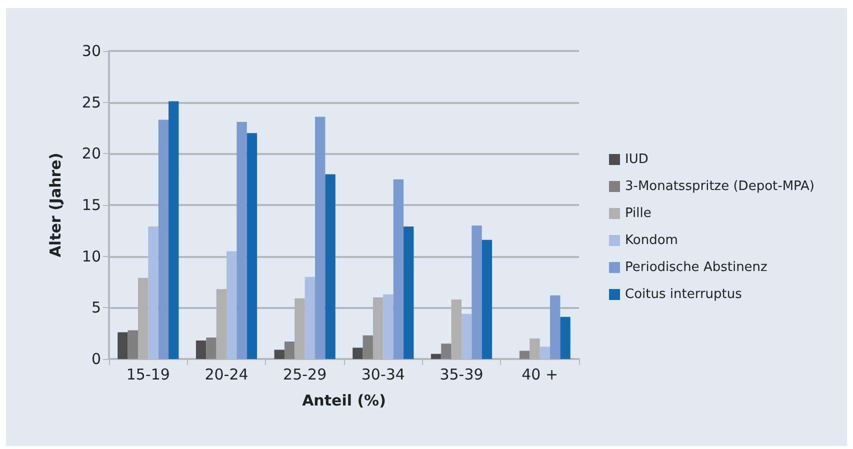  I want to click on x-tick-label: 30-34, so click(383, 375).